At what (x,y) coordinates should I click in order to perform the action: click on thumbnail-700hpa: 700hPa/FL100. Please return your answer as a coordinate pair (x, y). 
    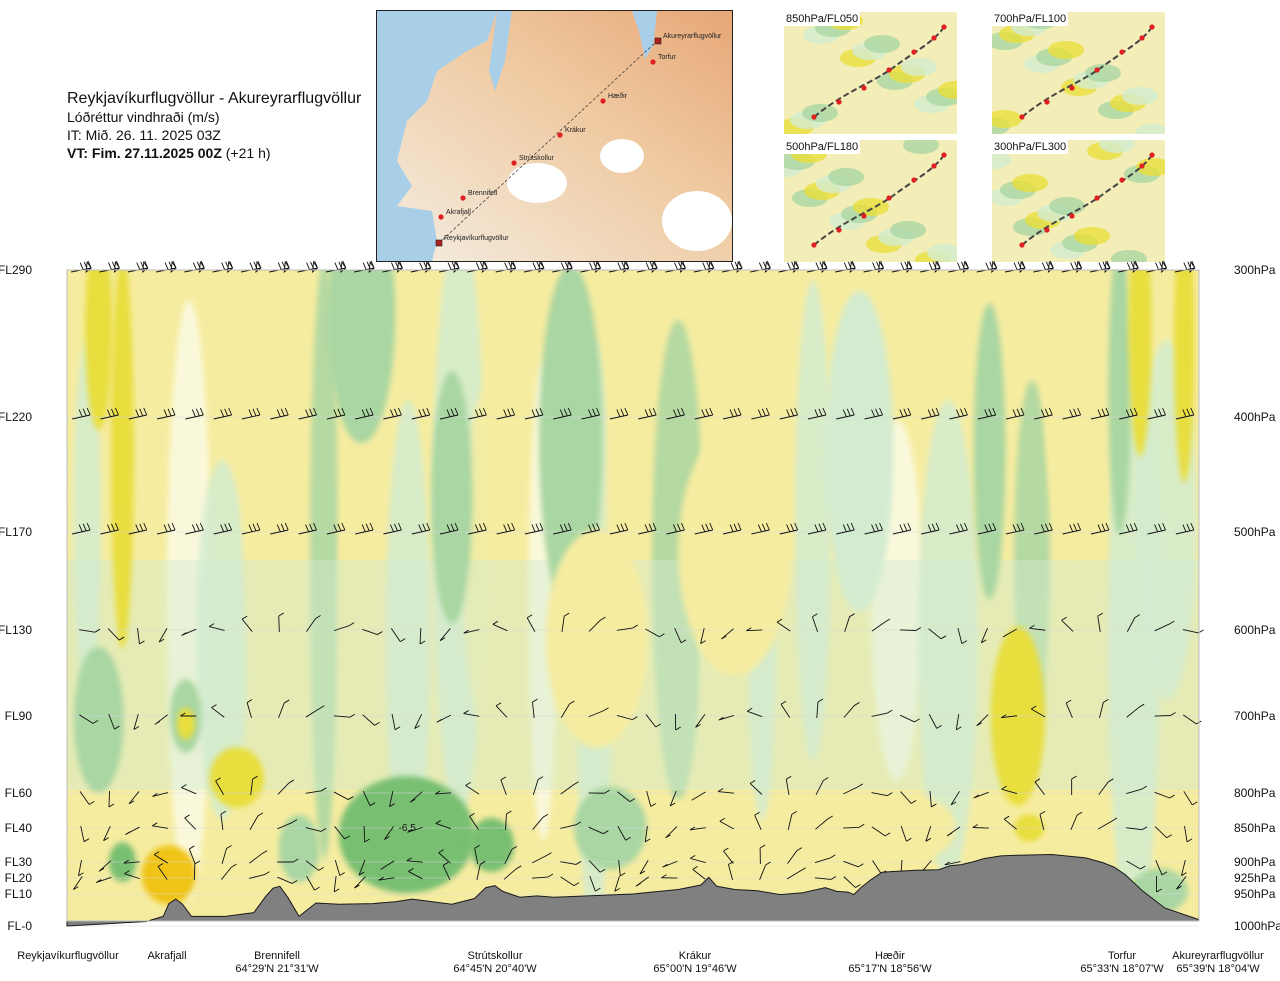
    Looking at the image, I should click on (1078, 73).